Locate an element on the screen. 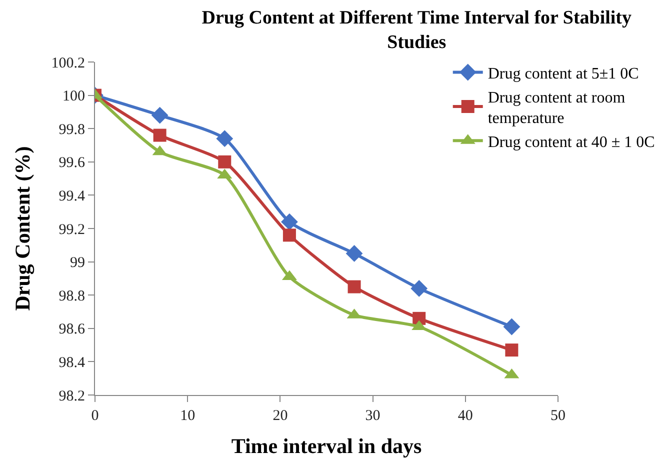  x-tick-label: 30 is located at coordinates (372, 416).